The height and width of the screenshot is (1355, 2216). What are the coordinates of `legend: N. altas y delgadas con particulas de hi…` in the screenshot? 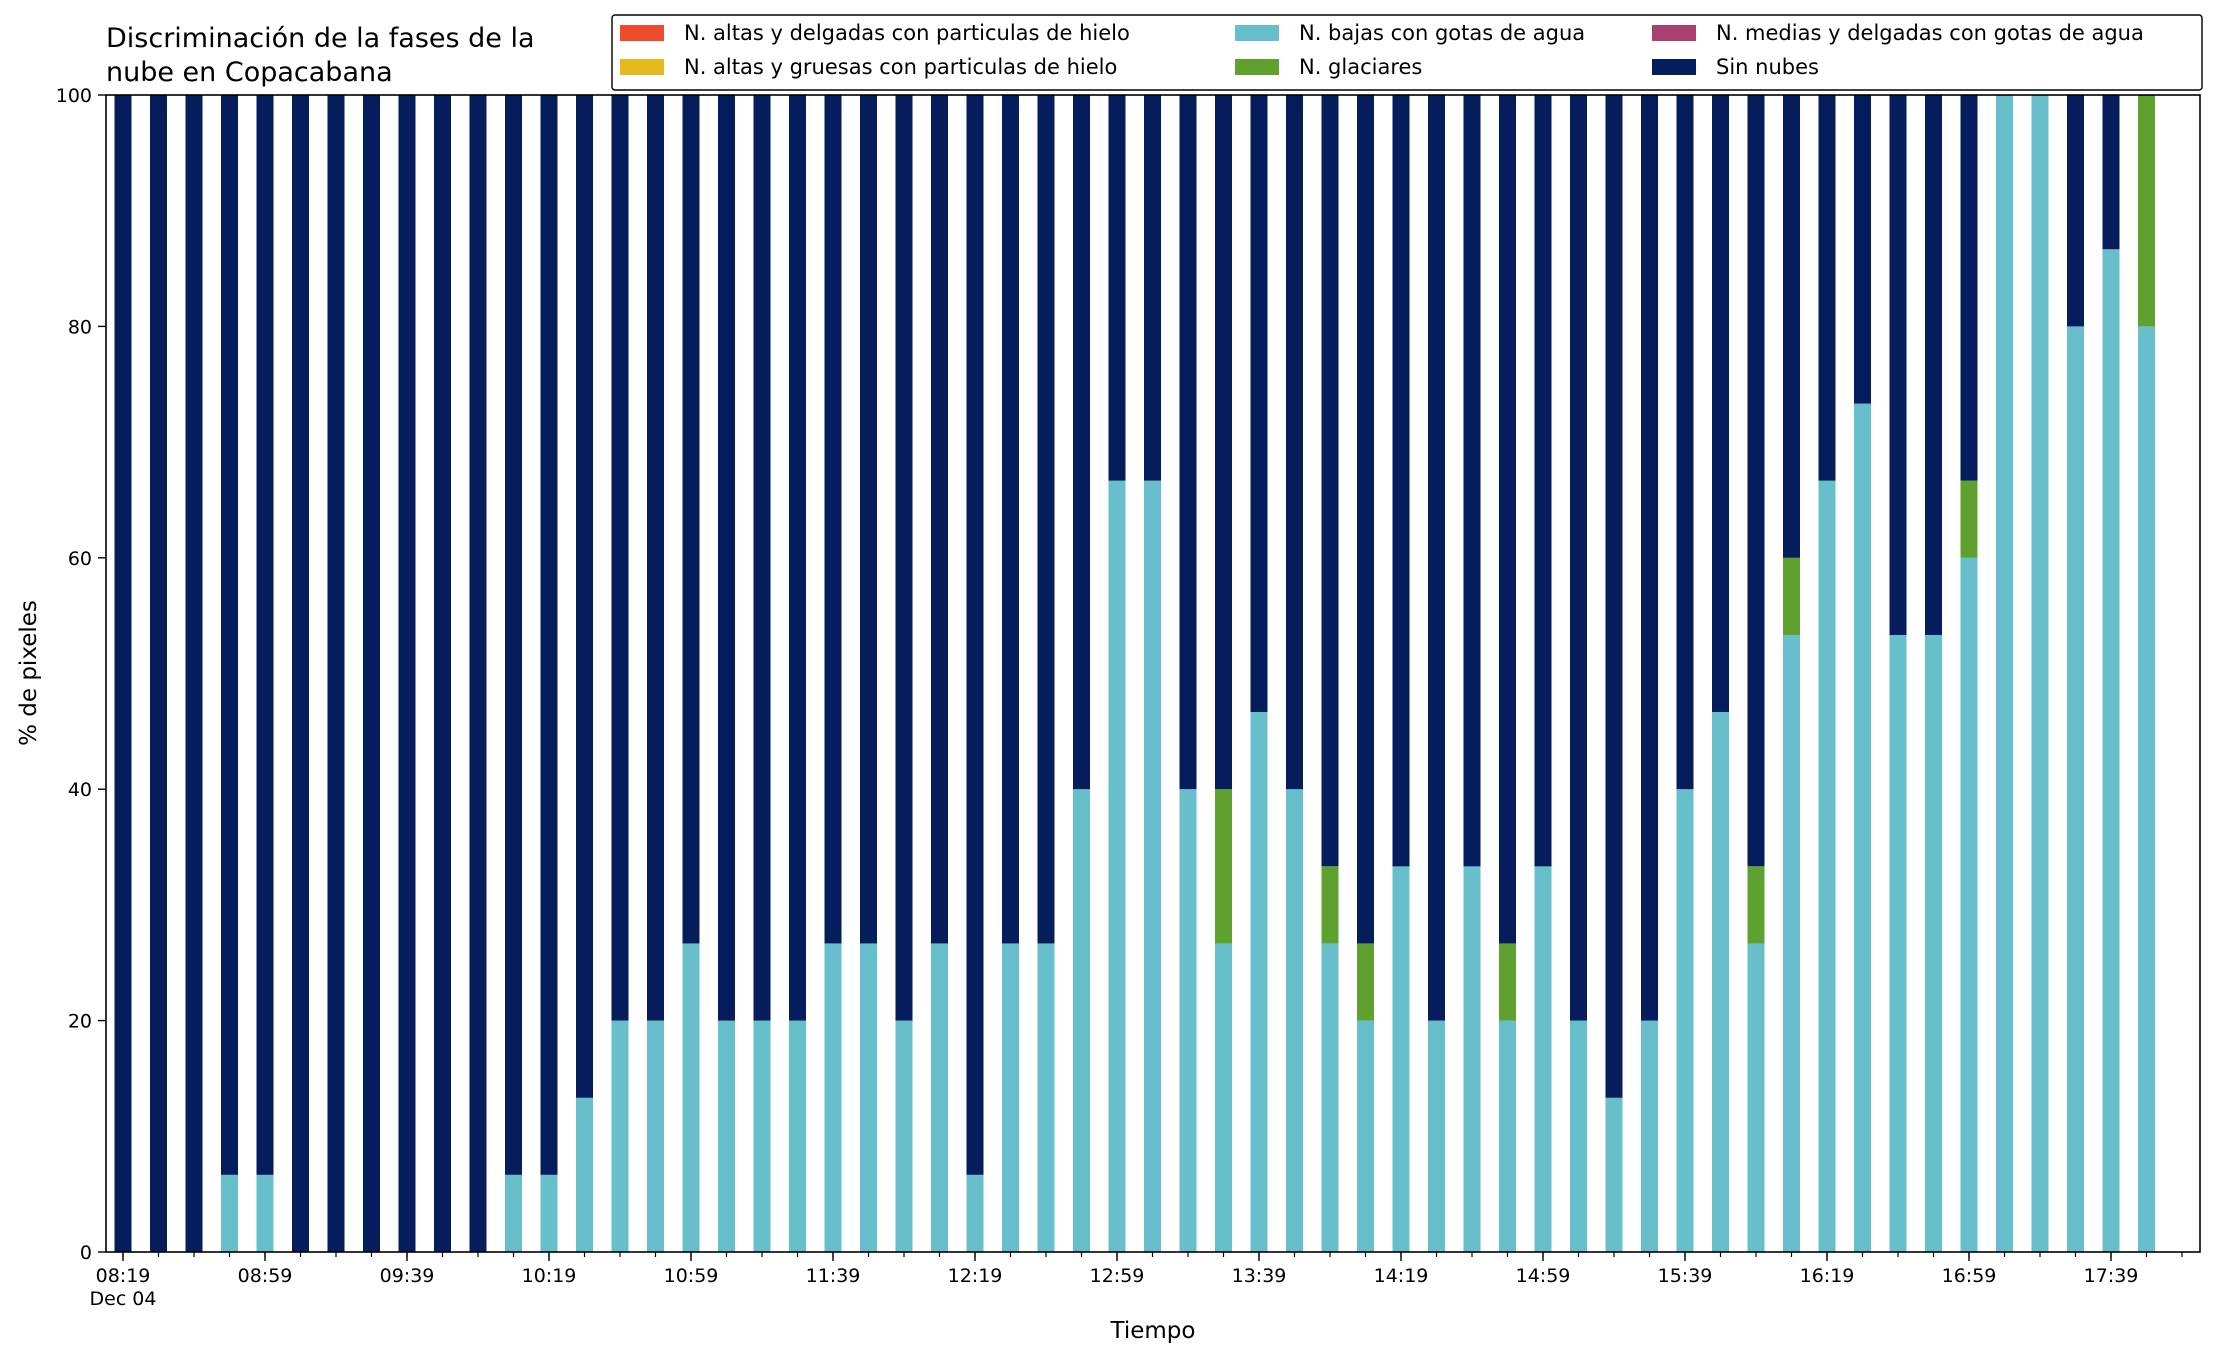 It's located at (1407, 52).